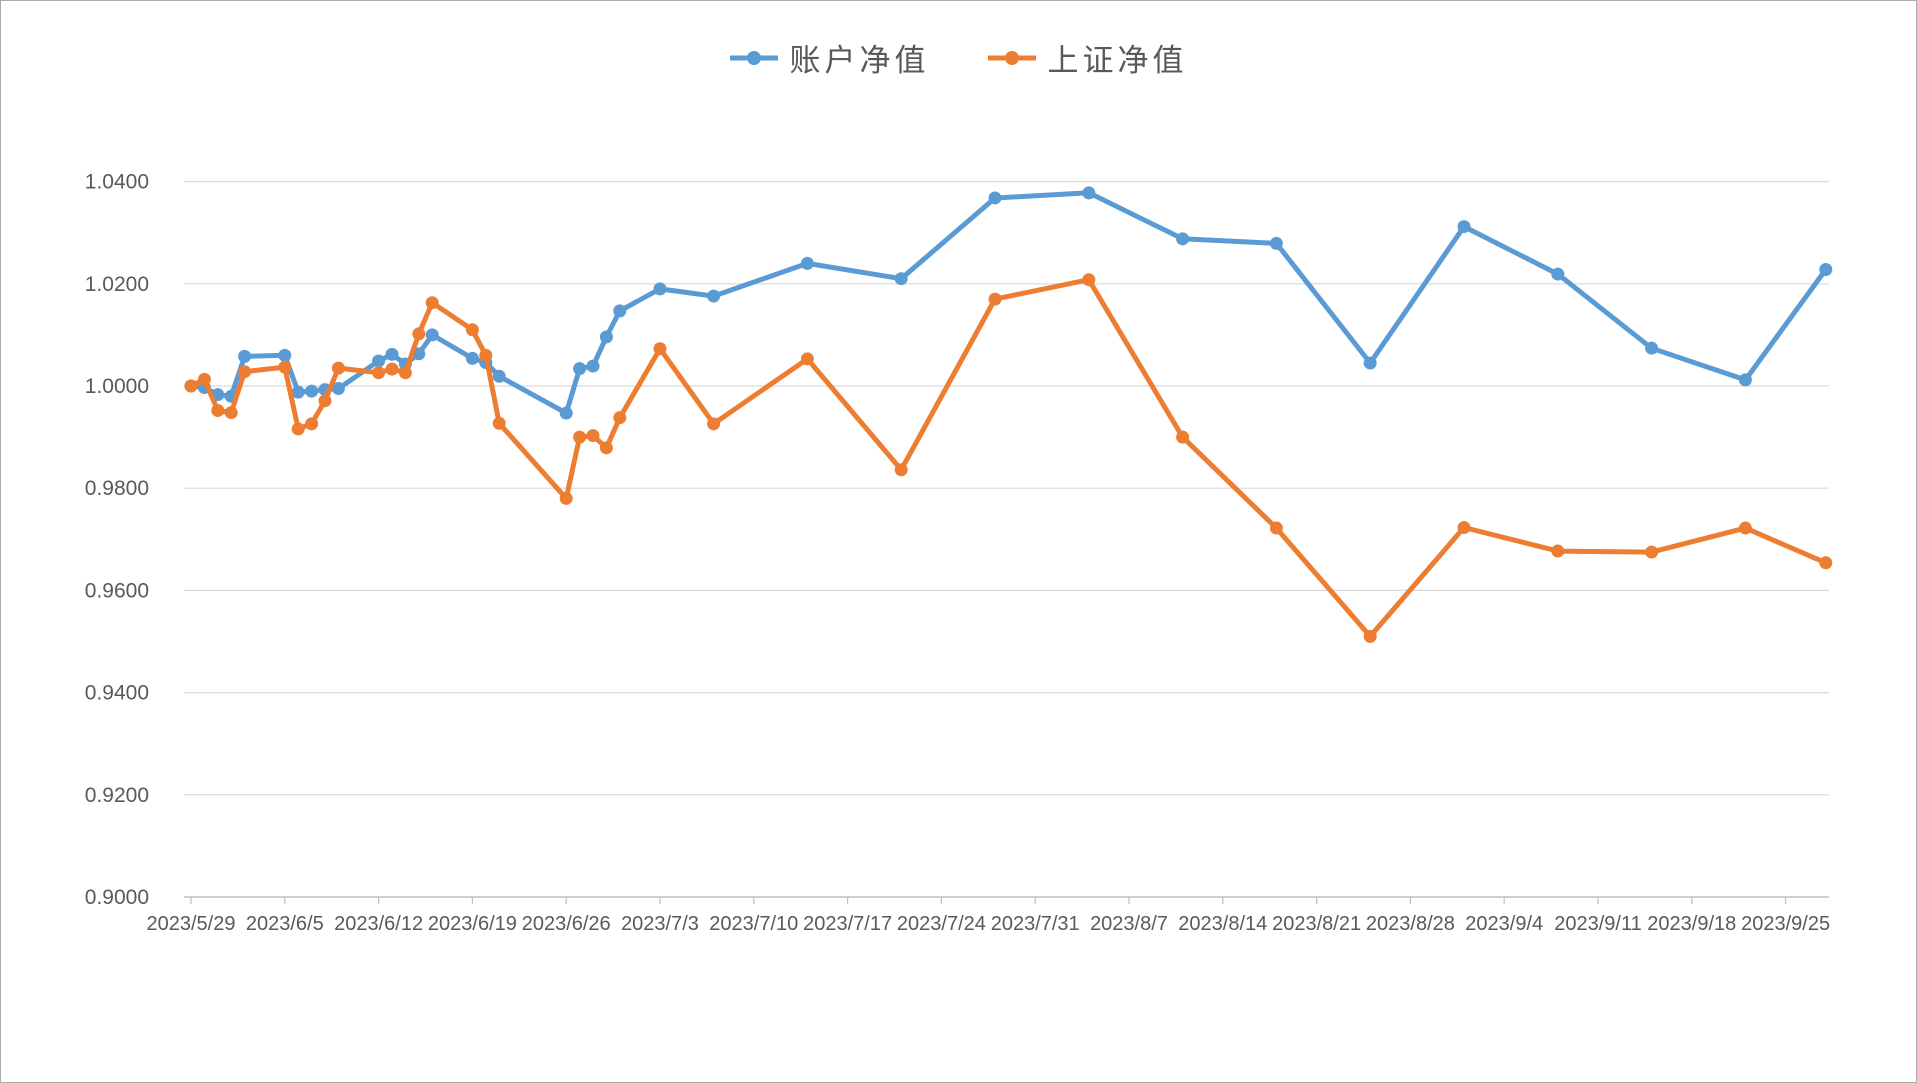 Image resolution: width=1917 pixels, height=1083 pixels. What do you see at coordinates (1129, 924) in the screenshot?
I see `x-axis-label: 2023/8/7` at bounding box center [1129, 924].